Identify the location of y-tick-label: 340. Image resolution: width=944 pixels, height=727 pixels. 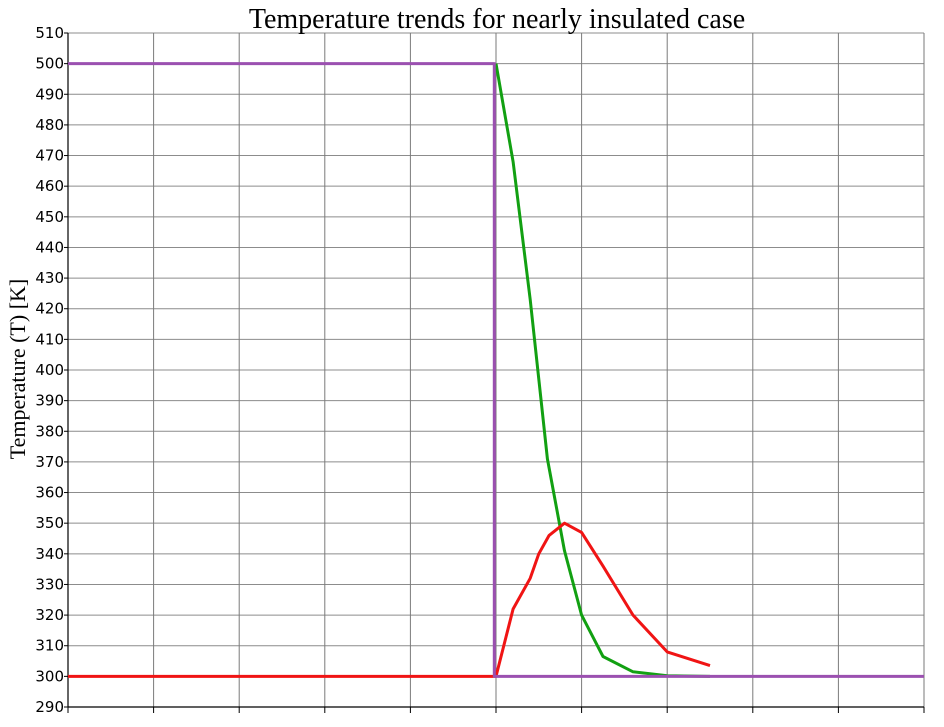
(49, 554).